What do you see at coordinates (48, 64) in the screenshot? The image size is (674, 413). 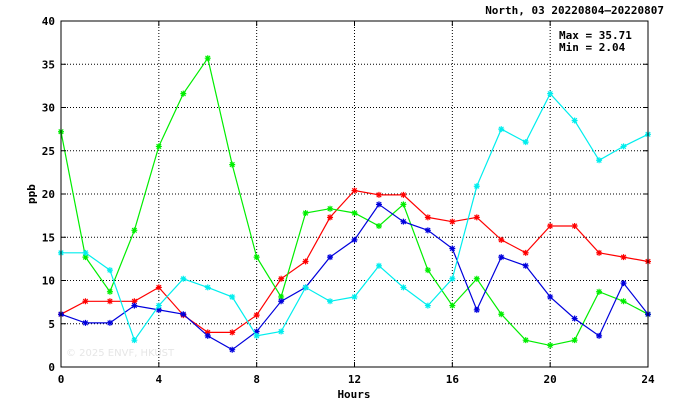 I see `y-tick-label: 35` at bounding box center [48, 64].